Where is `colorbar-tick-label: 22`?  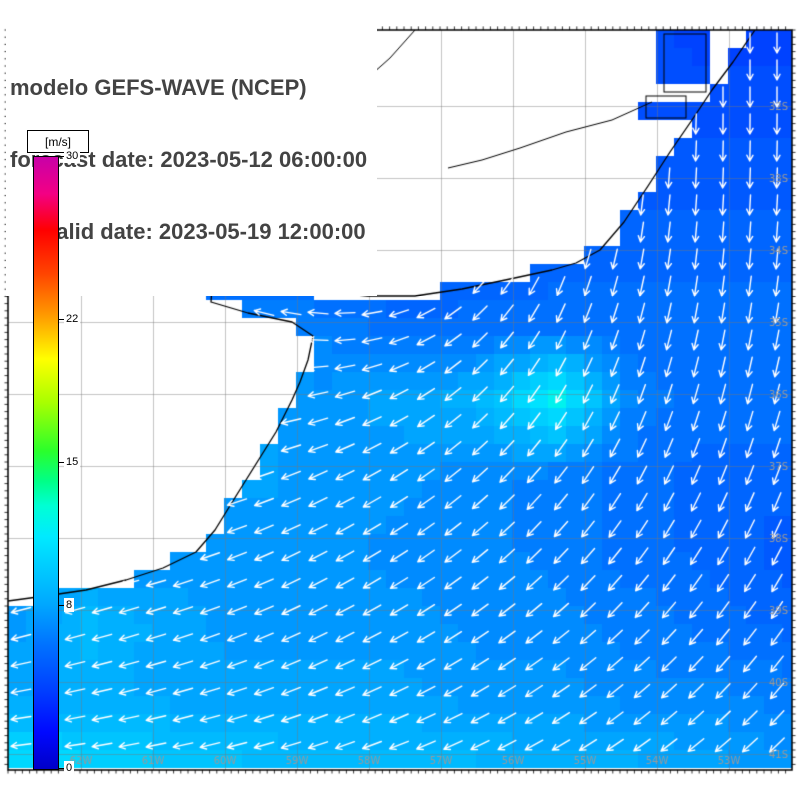
colorbar-tick-label: 22 is located at coordinates (72, 319).